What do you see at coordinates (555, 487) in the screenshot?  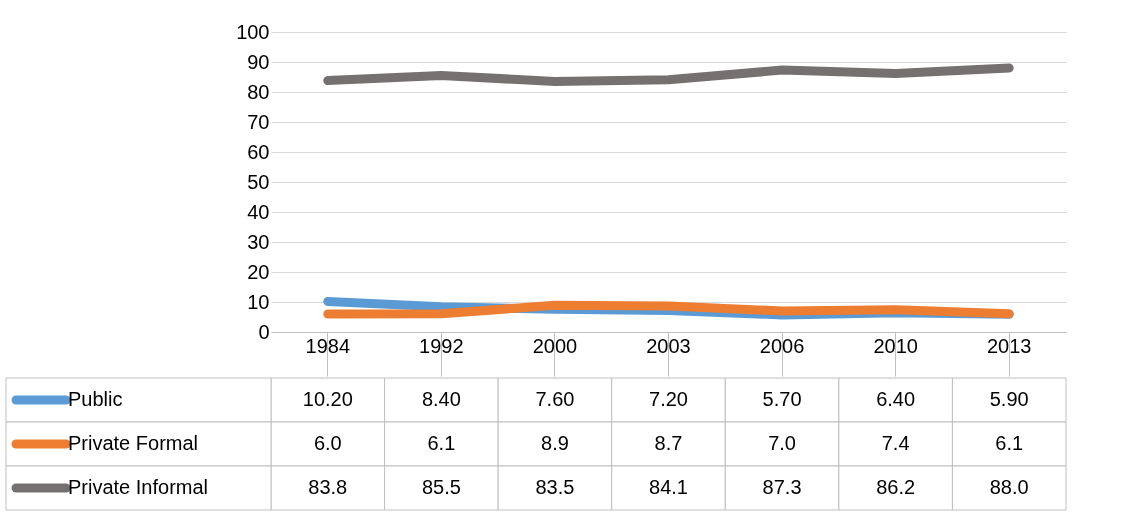 I see `data-label: 83.5` at bounding box center [555, 487].